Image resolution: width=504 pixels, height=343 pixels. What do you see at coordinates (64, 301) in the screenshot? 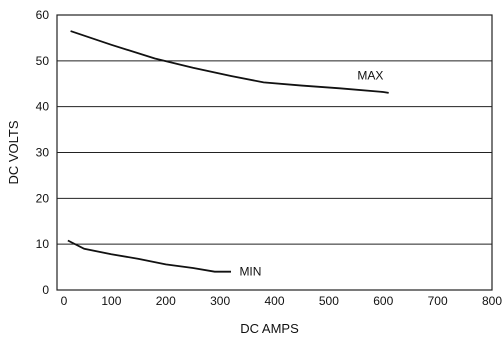
I see `x-tick-0: 0` at bounding box center [64, 301].